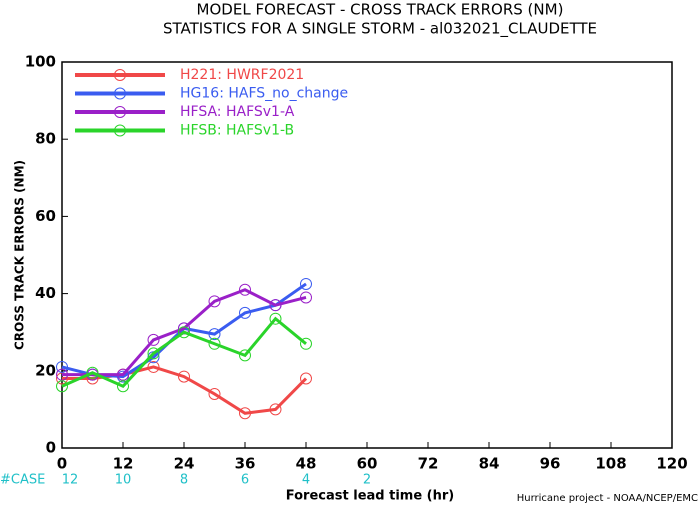 The width and height of the screenshot is (700, 506). What do you see at coordinates (70, 480) in the screenshot?
I see `case-count: 12` at bounding box center [70, 480].